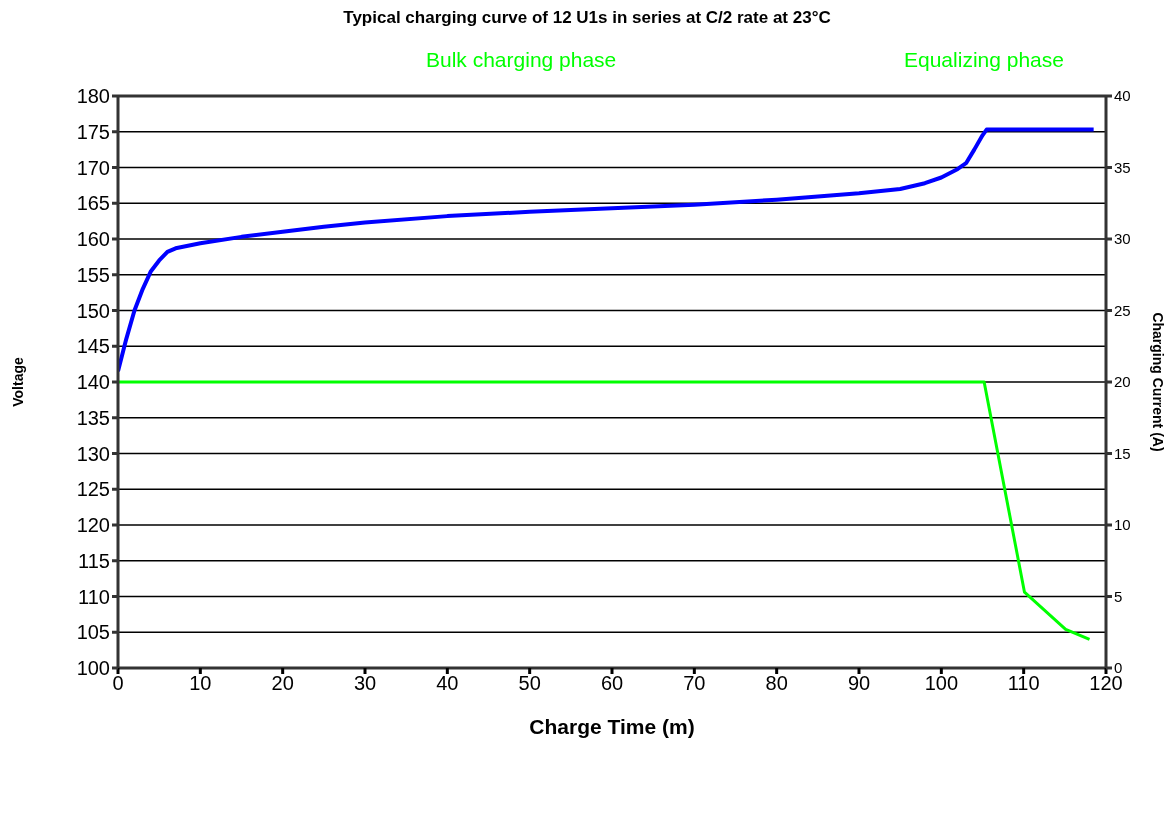 This screenshot has height=826, width=1174. Describe the element at coordinates (1122, 167) in the screenshot. I see `y2-tick-label: 35` at that location.